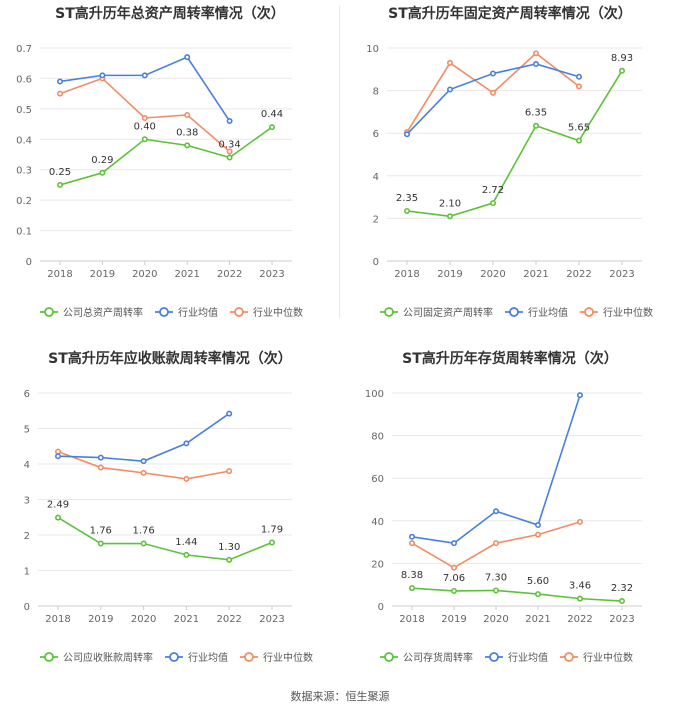 The width and height of the screenshot is (680, 712). Describe the element at coordinates (436, 312) in the screenshot. I see `legend-item-company: 公司固定资产周转率` at that location.